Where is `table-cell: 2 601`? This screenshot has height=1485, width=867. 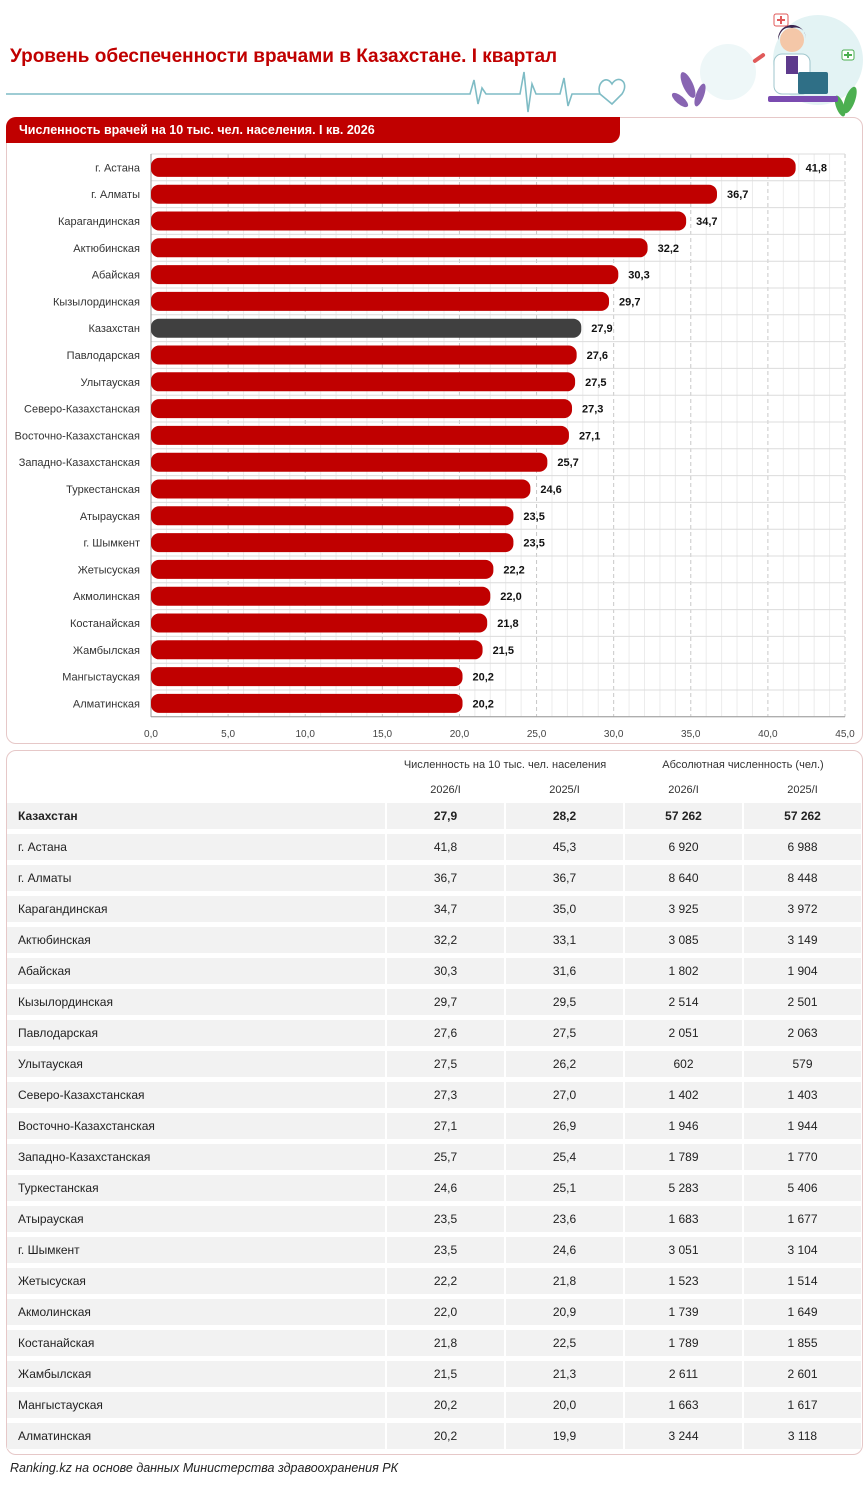 table-cell: 2 601 is located at coordinates (802, 1374).